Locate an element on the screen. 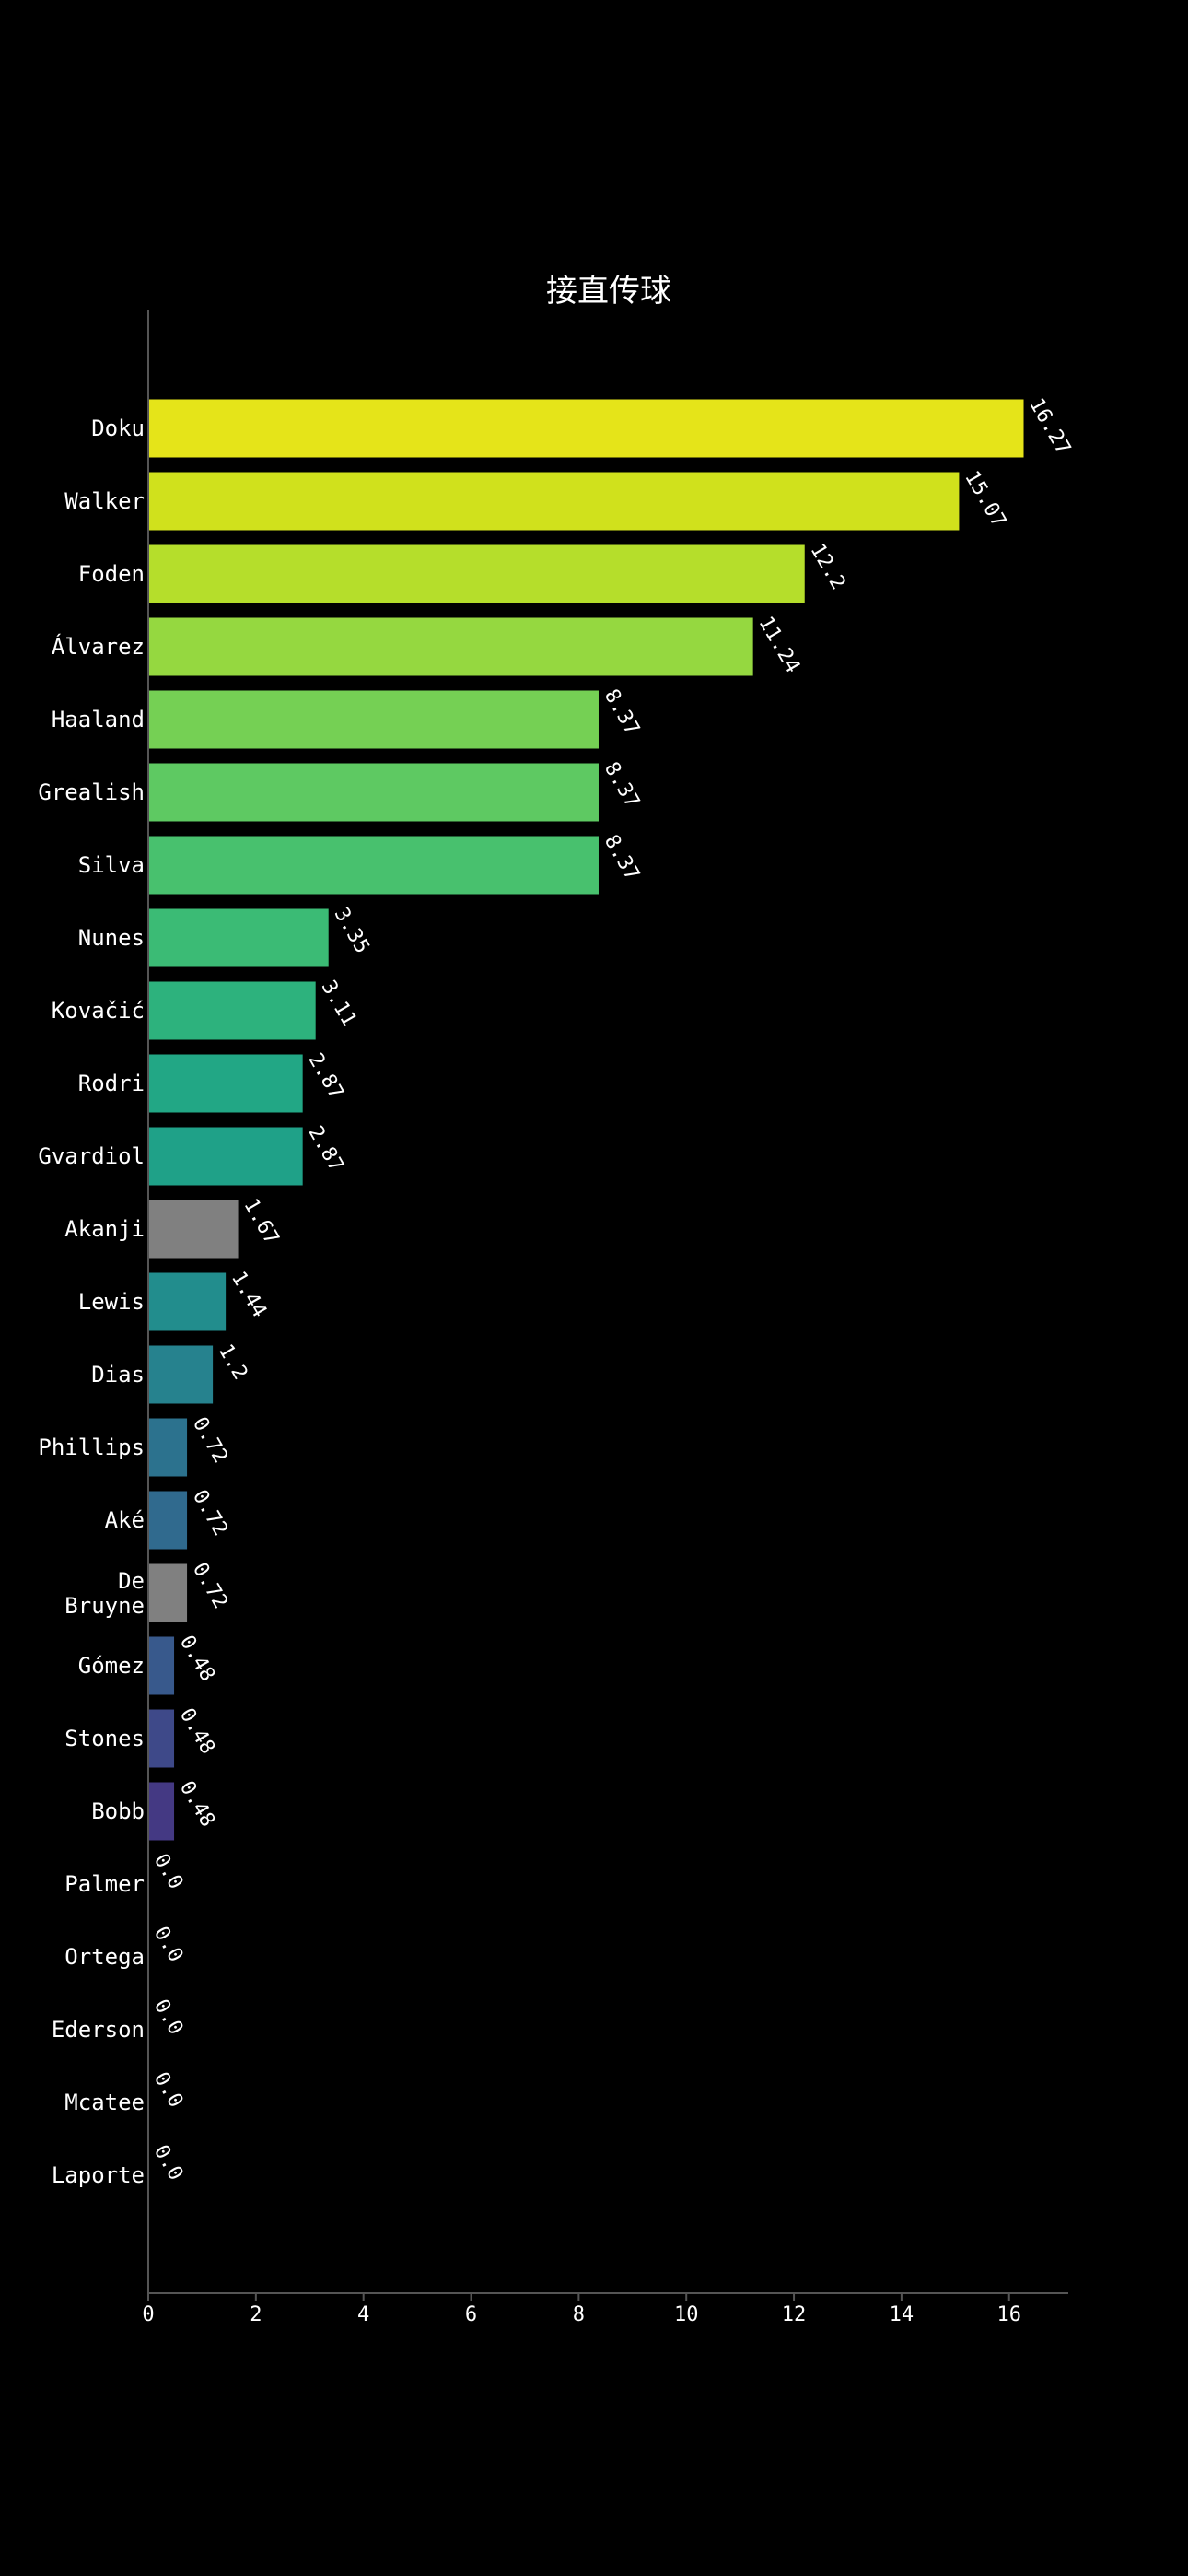  category-label: Rodri is located at coordinates (111, 1083).